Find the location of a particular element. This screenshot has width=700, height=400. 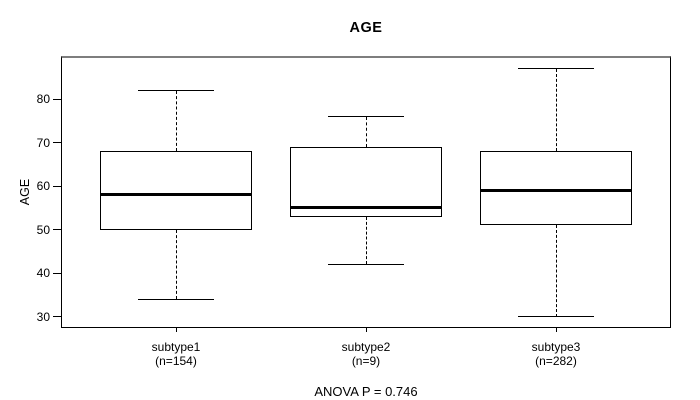

group-name: subtype1 is located at coordinates (176, 347).